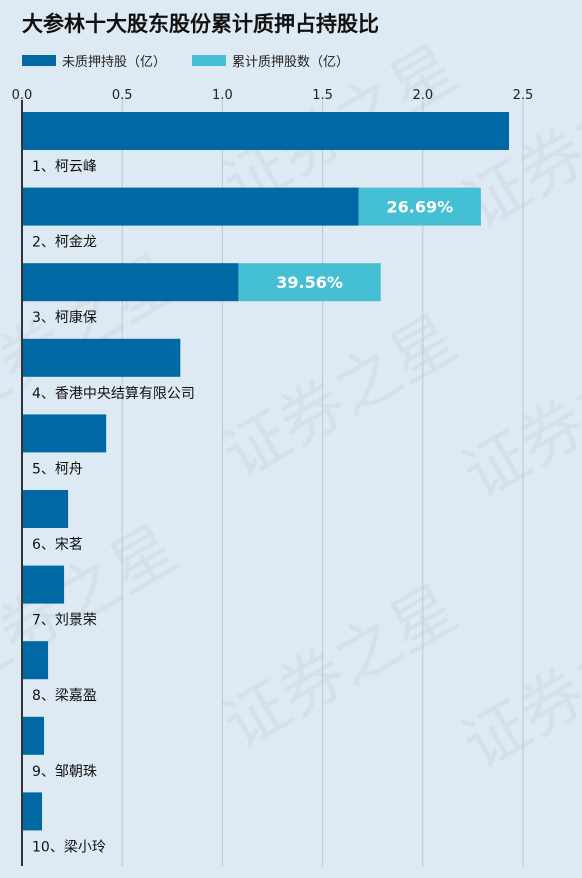 This screenshot has height=878, width=582. I want to click on category-label: 4、香港中央结算有限公司, so click(113, 394).